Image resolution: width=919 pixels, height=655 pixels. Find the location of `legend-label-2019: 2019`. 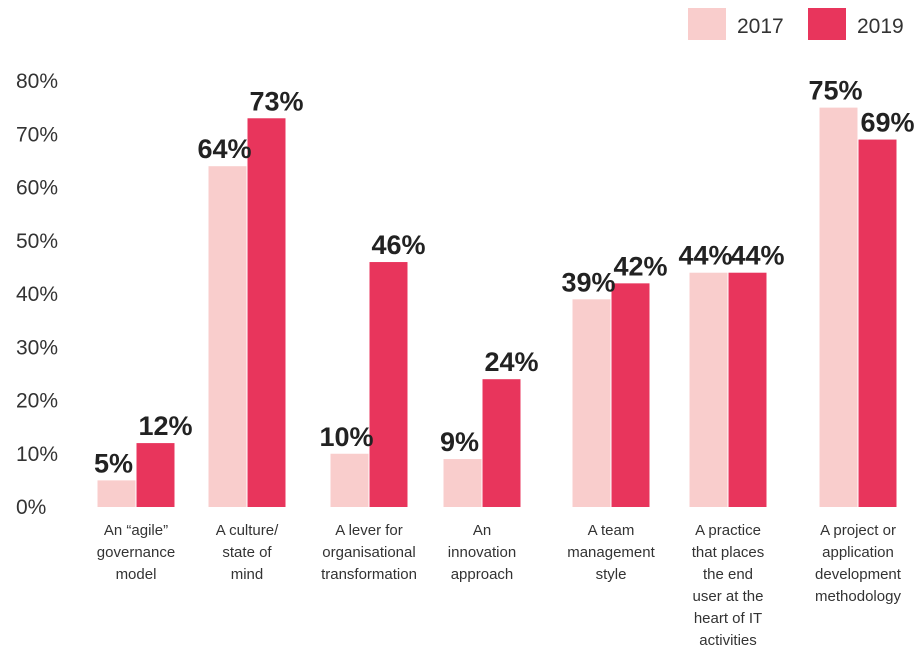

legend-label-2019: 2019 is located at coordinates (880, 26).